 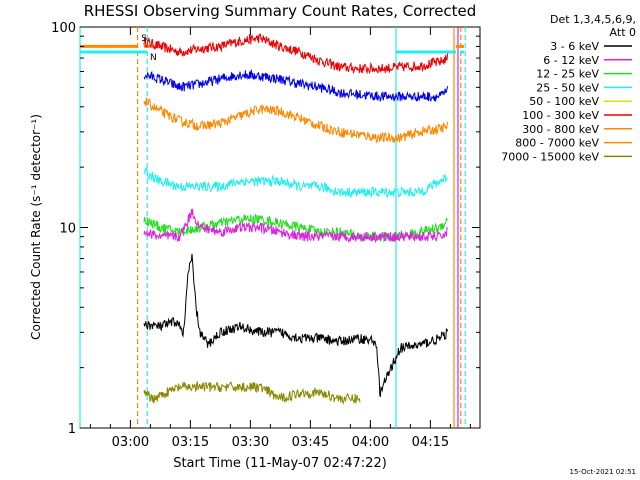 What do you see at coordinates (567, 87) in the screenshot?
I see `legend-label-25-50-kev: 25 - 50 keV` at bounding box center [567, 87].